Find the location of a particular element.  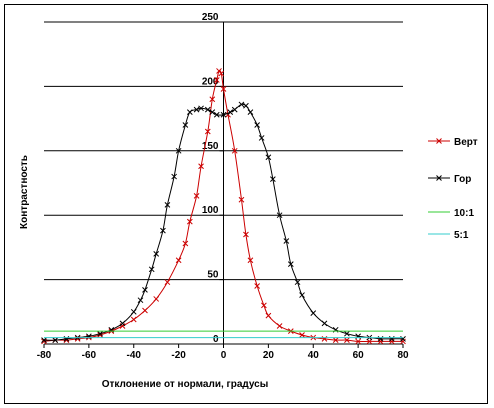

x-tick-label: 60 is located at coordinates (359, 355).